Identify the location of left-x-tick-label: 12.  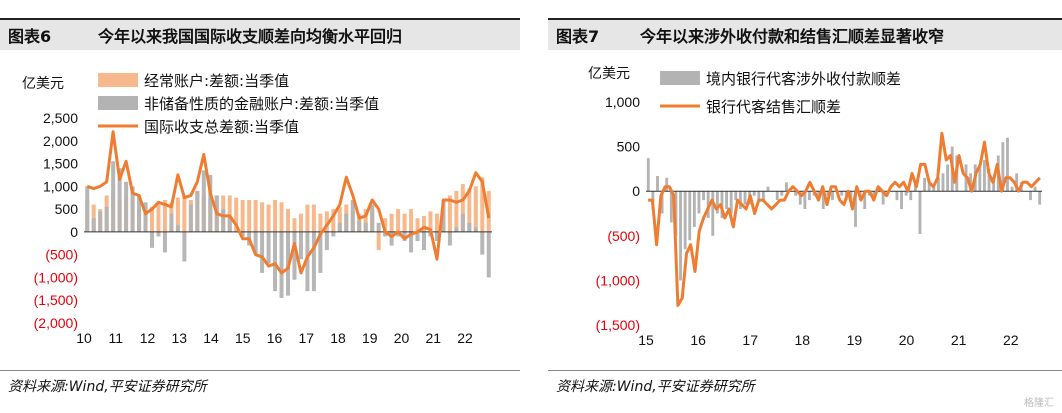
(148, 338).